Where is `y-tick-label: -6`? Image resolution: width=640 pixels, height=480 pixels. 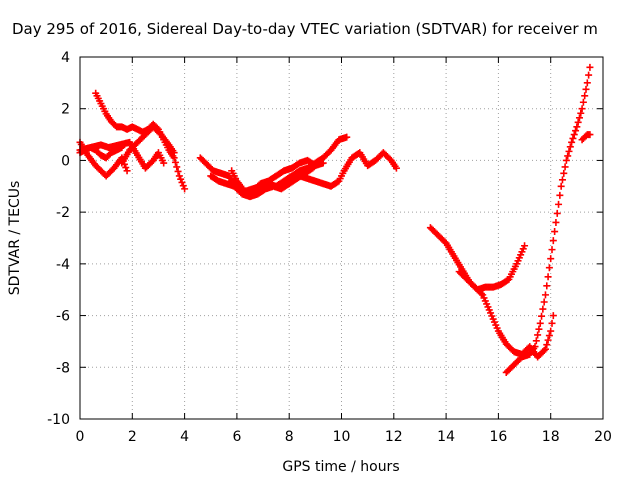 y-tick-label: -6 is located at coordinates (63, 317).